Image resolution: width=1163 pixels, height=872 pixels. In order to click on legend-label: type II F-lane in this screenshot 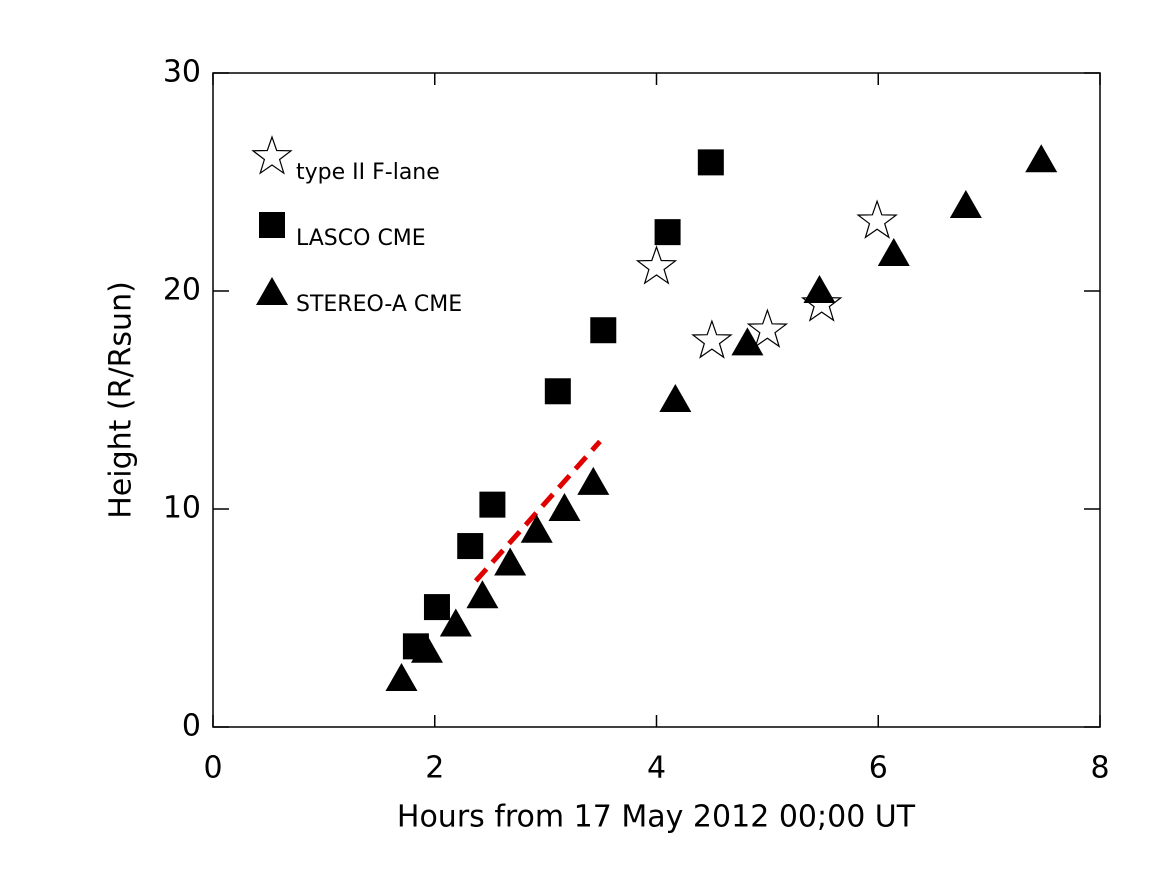, I will do `click(368, 172)`.